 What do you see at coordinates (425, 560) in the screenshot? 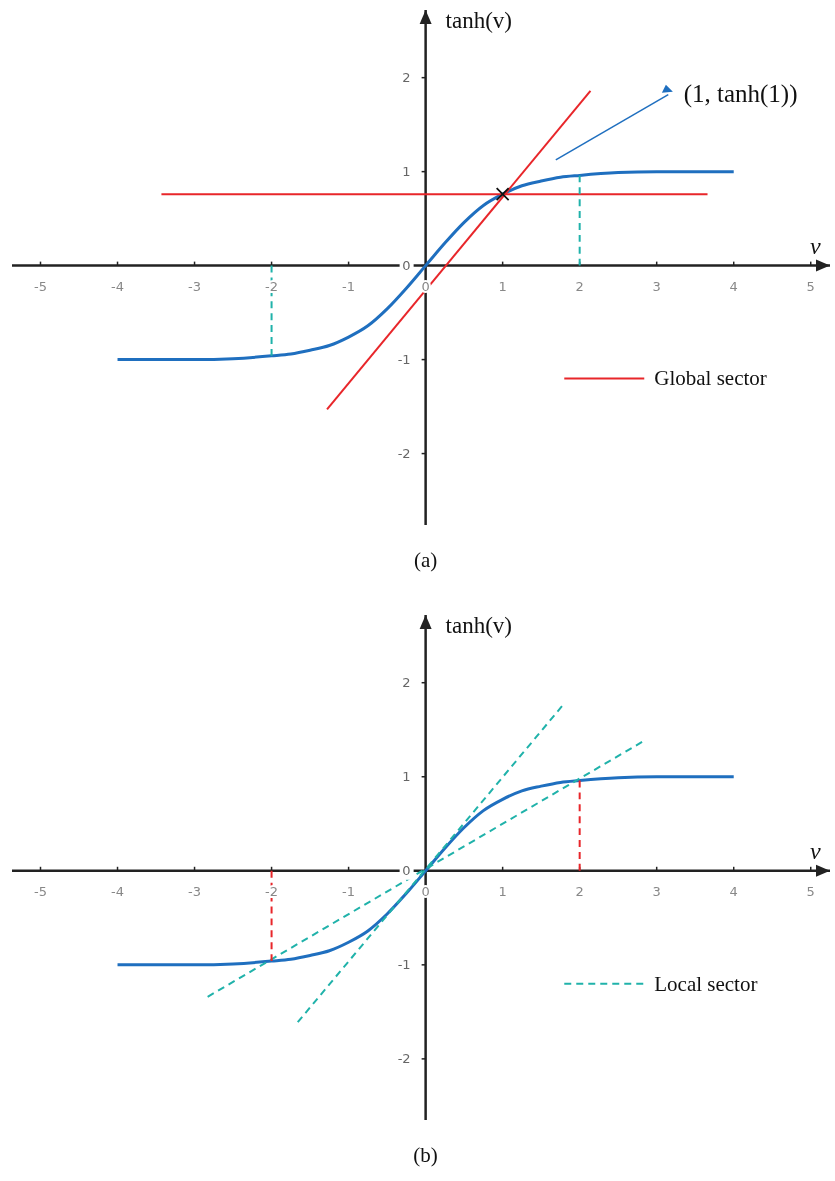
I see `text: (a)` at bounding box center [425, 560].